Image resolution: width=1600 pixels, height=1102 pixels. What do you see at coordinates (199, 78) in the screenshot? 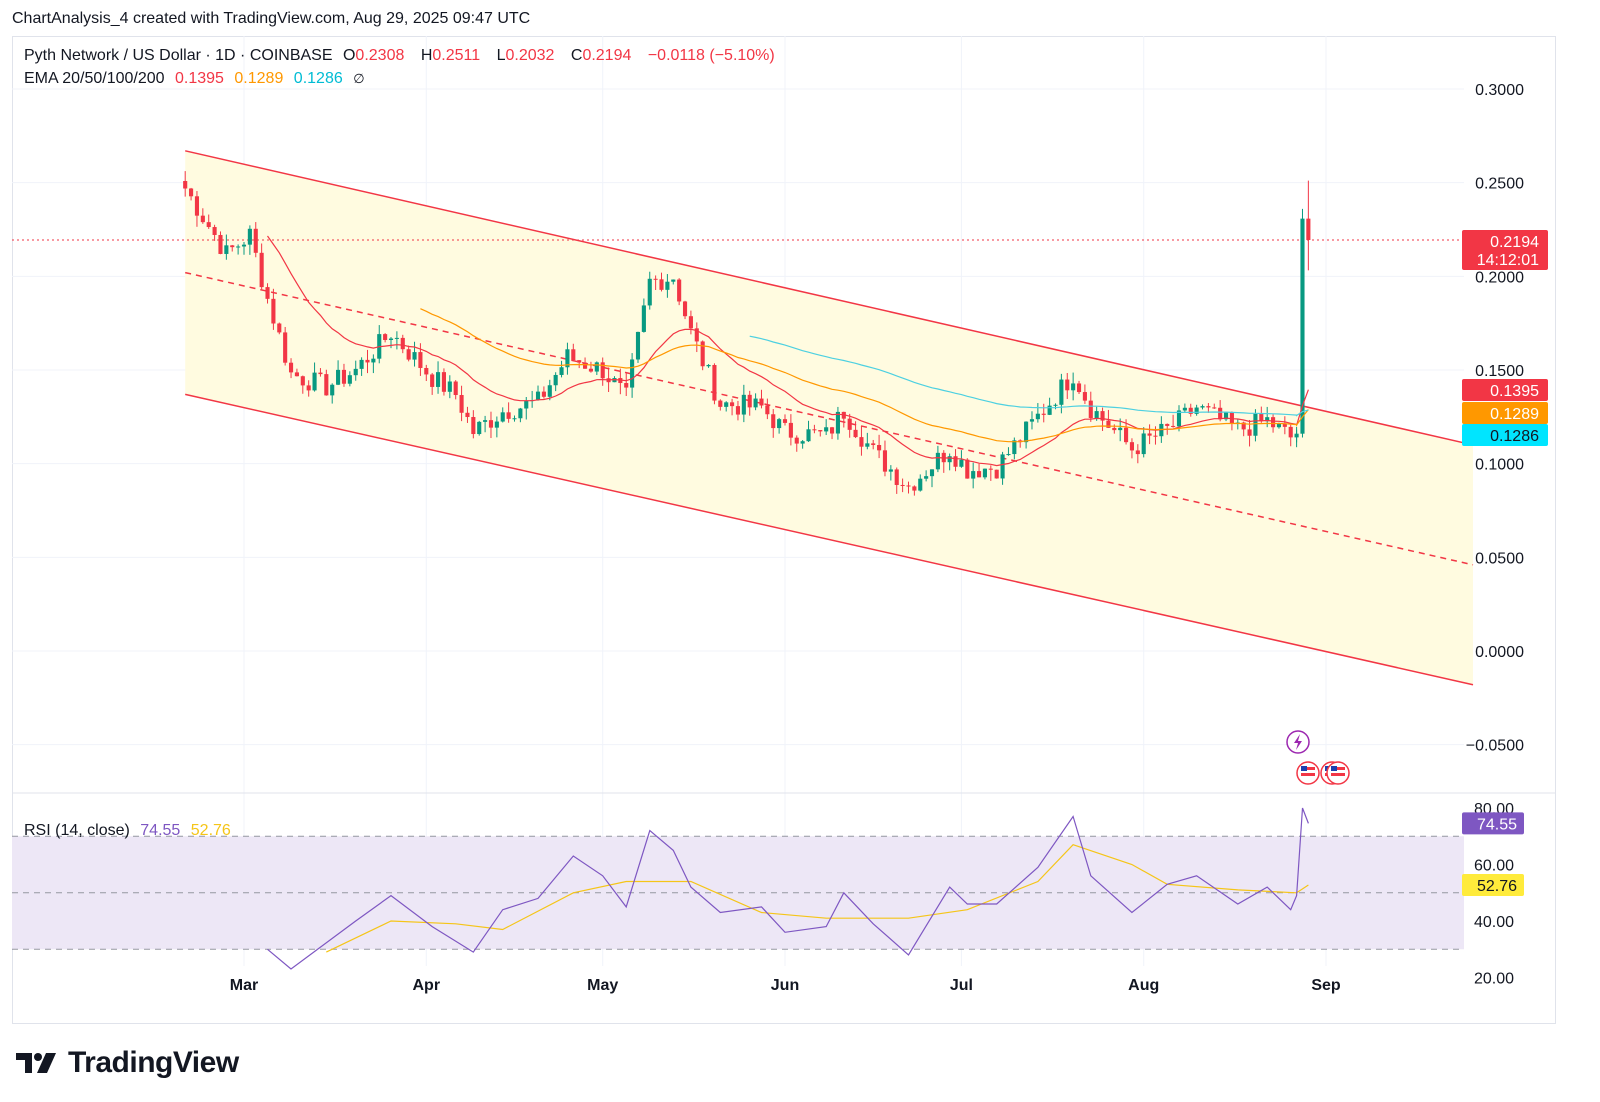
I see `ema20-value: 0.1395` at bounding box center [199, 78].